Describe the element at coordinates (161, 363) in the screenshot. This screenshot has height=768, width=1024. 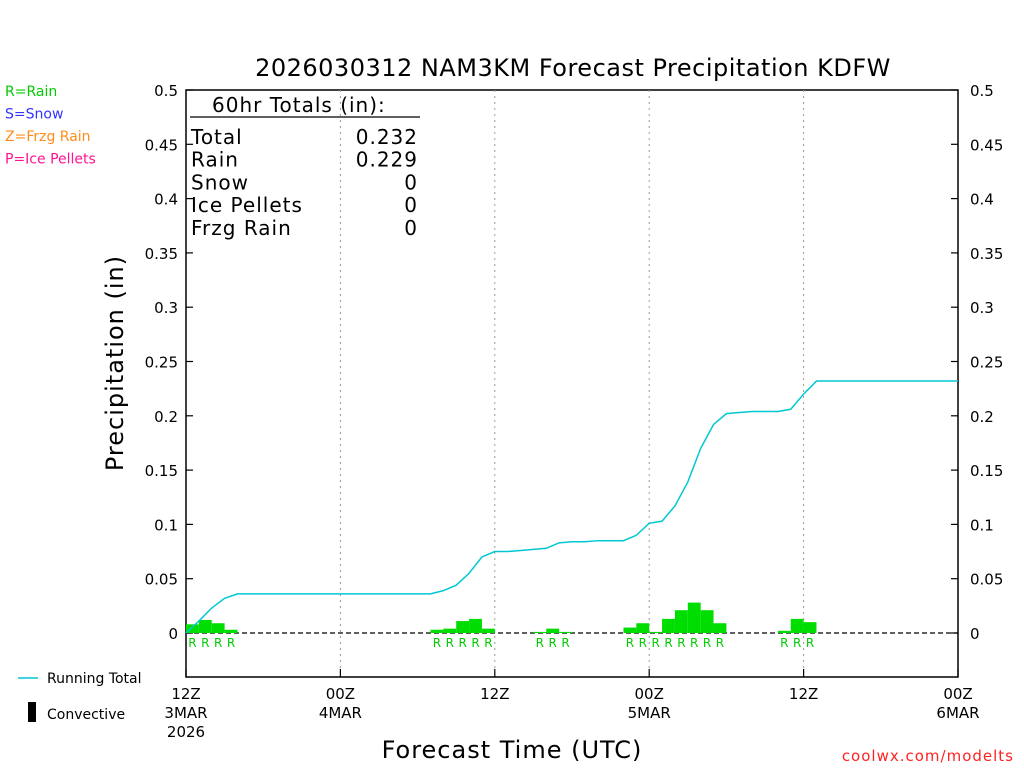
I see `y-tick-label-left: 0.25` at that location.